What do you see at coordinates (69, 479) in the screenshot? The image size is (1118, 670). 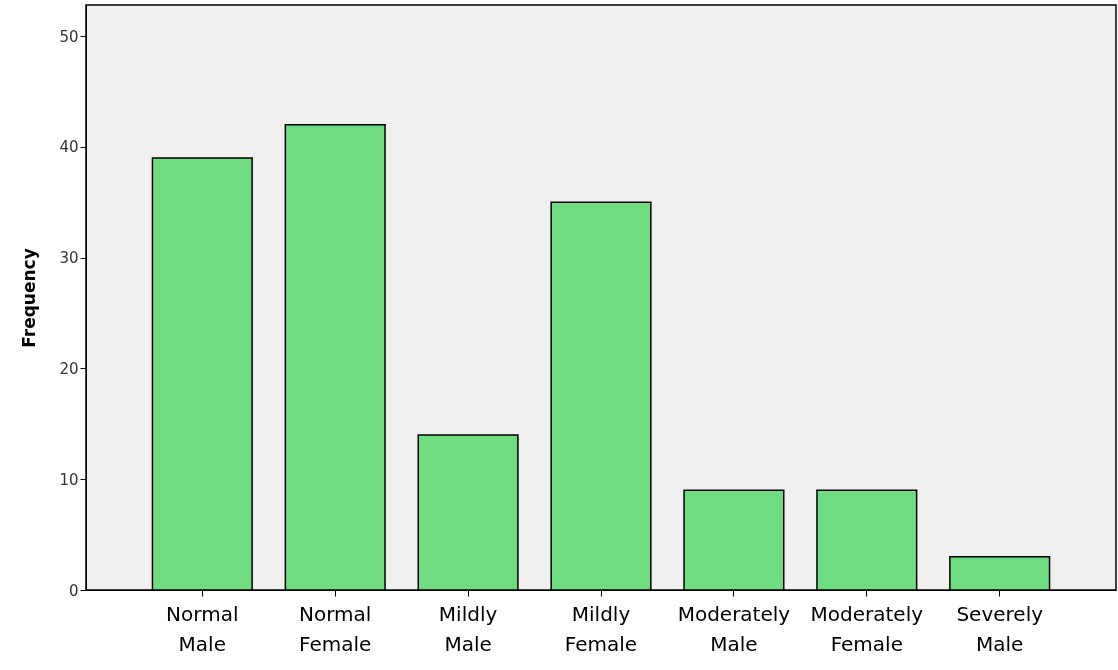 I see `y-tick-label: 10` at bounding box center [69, 479].